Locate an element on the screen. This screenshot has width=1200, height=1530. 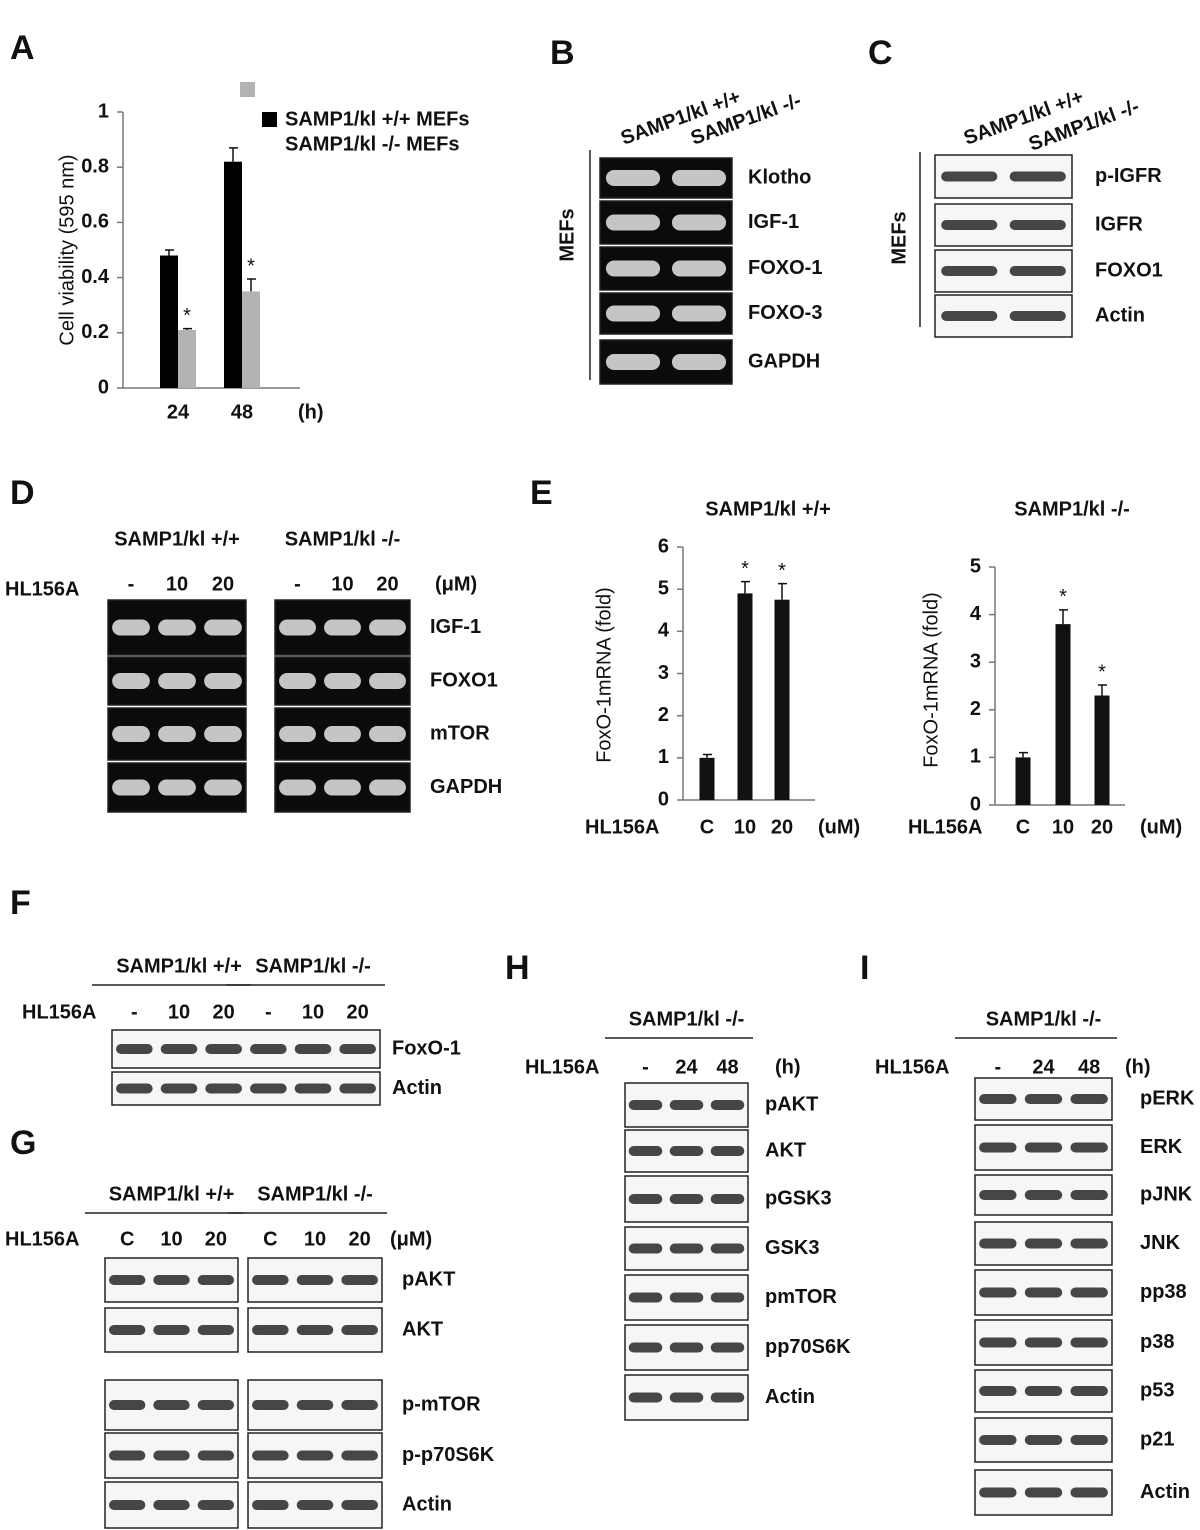
y-tick-label: 0.2 is located at coordinates (95, 332).